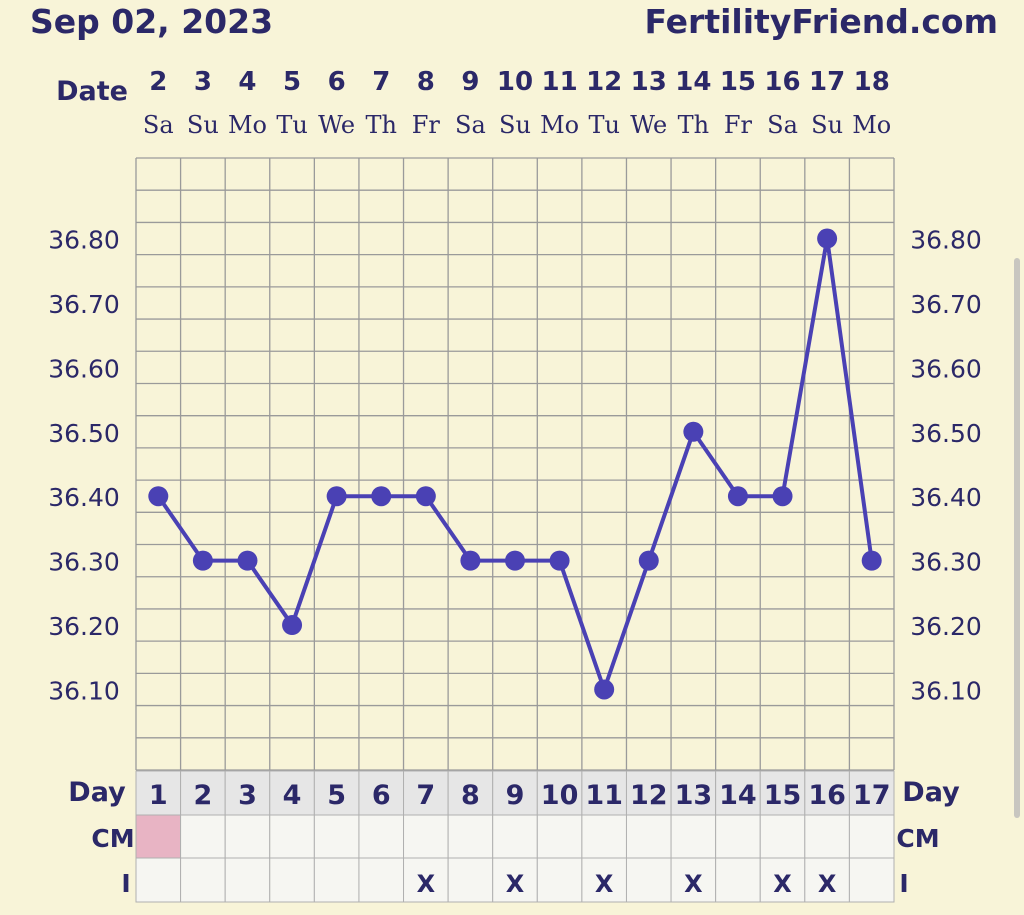 Image resolution: width=1024 pixels, height=915 pixels. Describe the element at coordinates (946, 433) in the screenshot. I see `y-tick-label-right: 36.50` at that location.